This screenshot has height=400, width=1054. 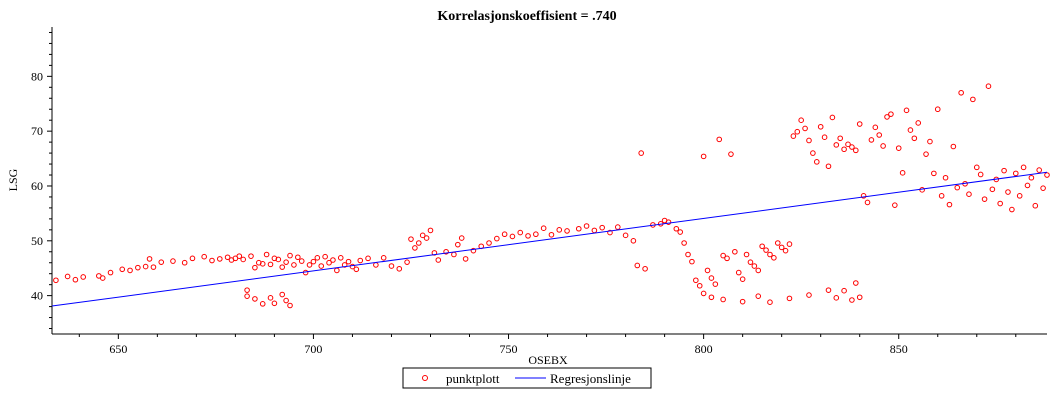 What do you see at coordinates (473, 378) in the screenshot?
I see `legend-scatter-label: punktplott` at bounding box center [473, 378].